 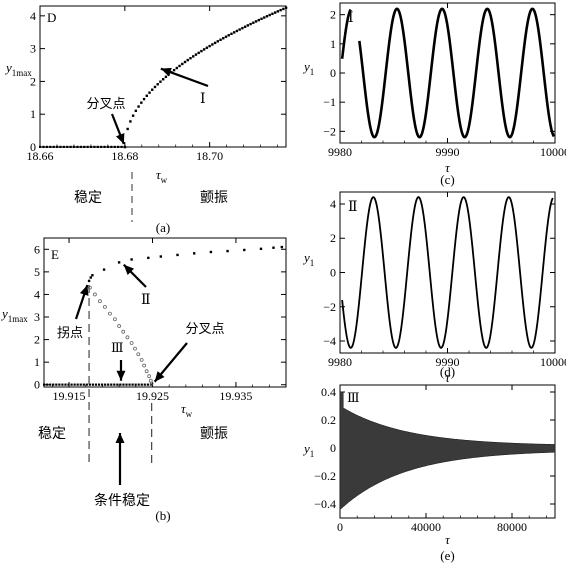 What do you see at coordinates (162, 176) in the screenshot?
I see `x-axis-label: τw` at bounding box center [162, 176].